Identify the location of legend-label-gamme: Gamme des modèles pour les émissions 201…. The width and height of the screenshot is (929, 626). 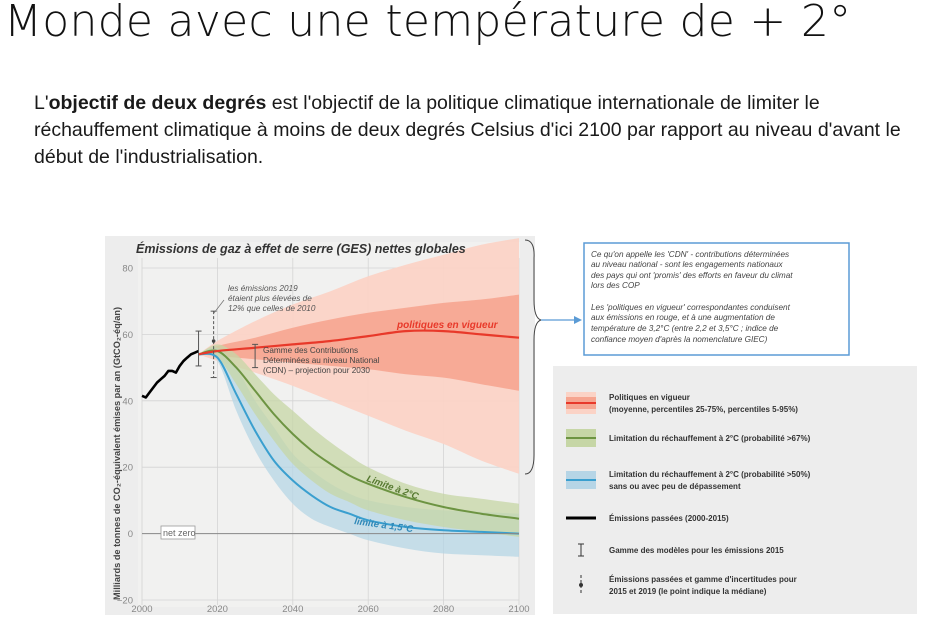
(696, 550).